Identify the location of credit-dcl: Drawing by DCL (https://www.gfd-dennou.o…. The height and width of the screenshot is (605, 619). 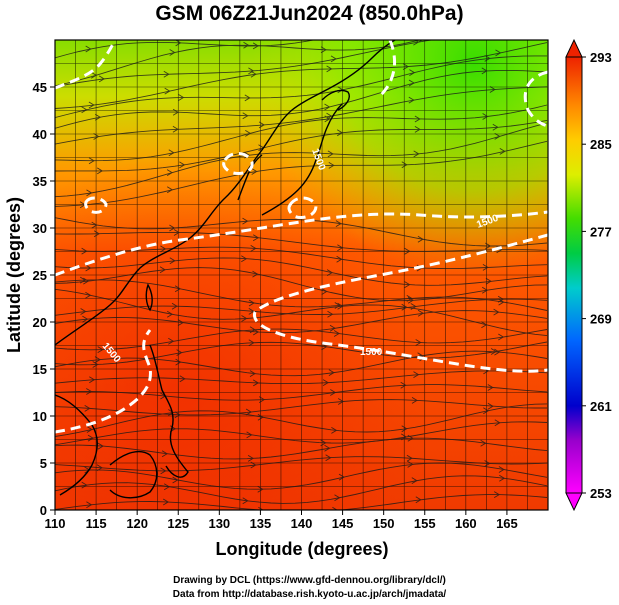
(309, 580).